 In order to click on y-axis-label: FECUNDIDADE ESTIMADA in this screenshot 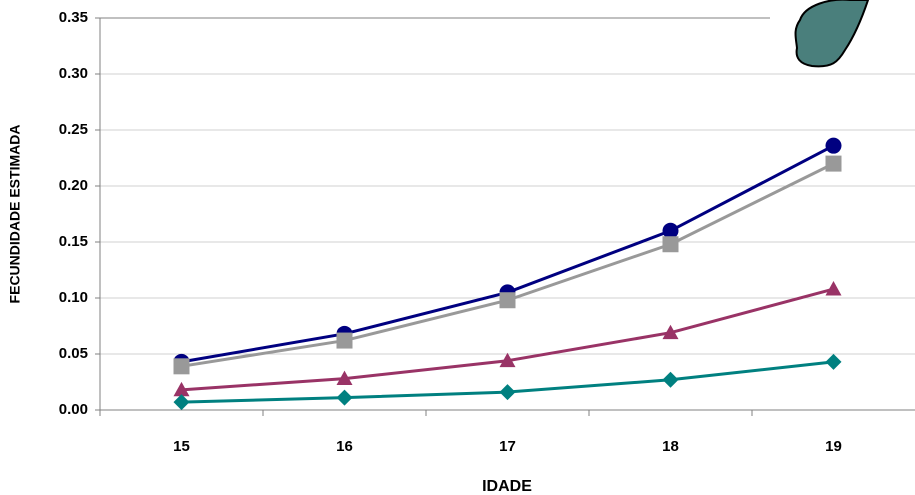, I will do `click(15, 214)`.